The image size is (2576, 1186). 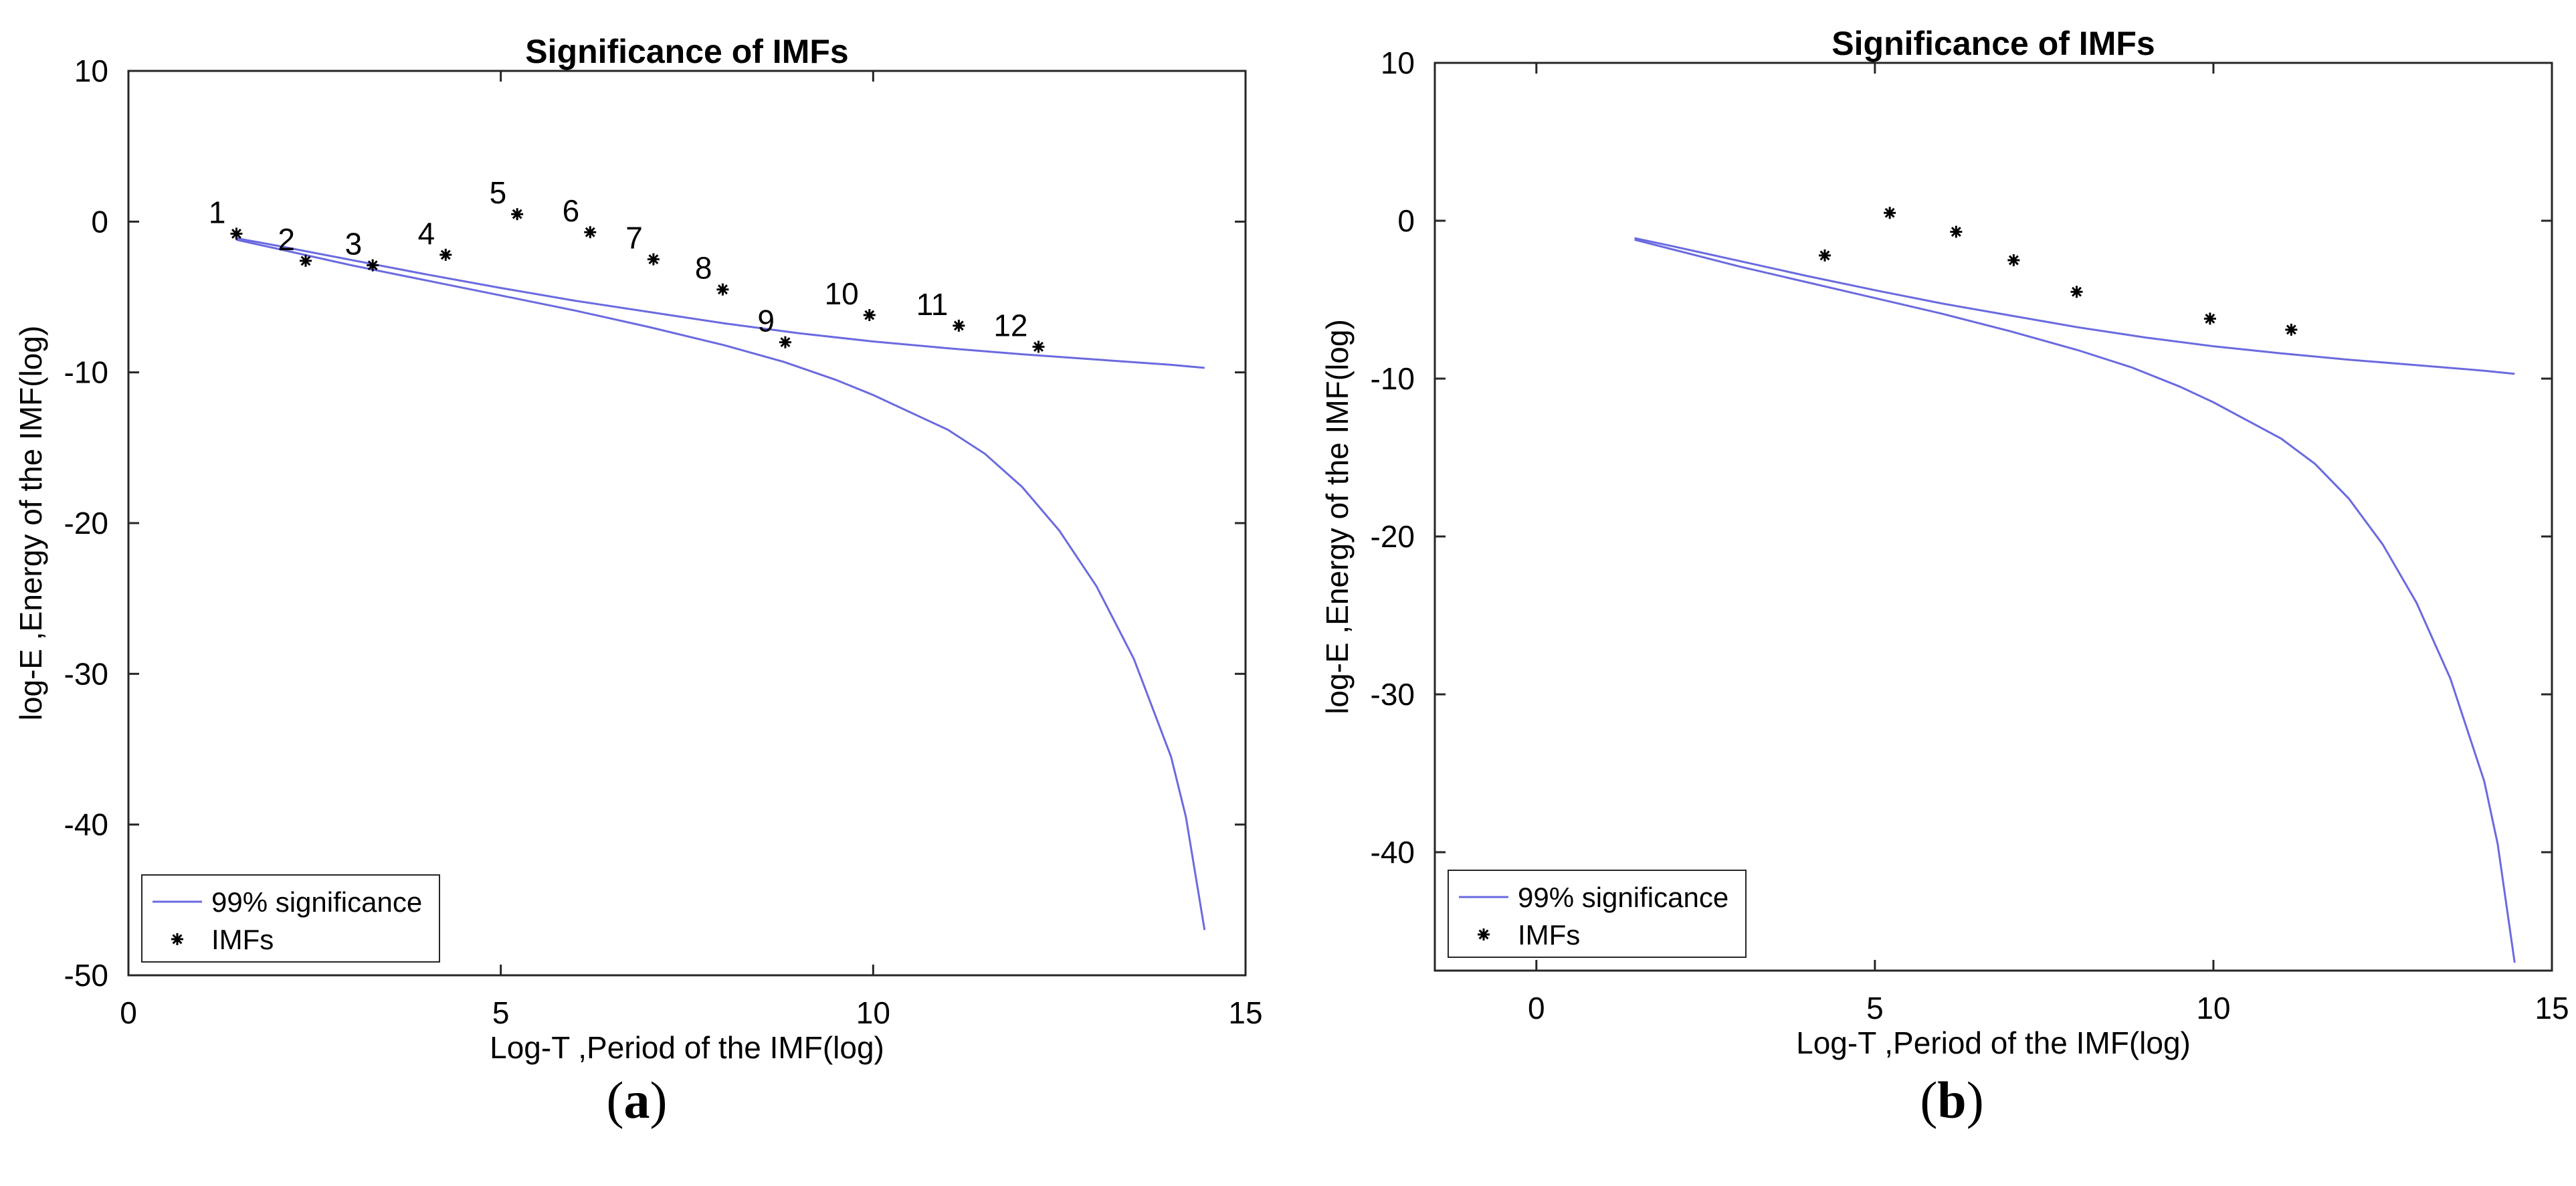 What do you see at coordinates (86, 975) in the screenshot?
I see `y-tick-label: -50` at bounding box center [86, 975].